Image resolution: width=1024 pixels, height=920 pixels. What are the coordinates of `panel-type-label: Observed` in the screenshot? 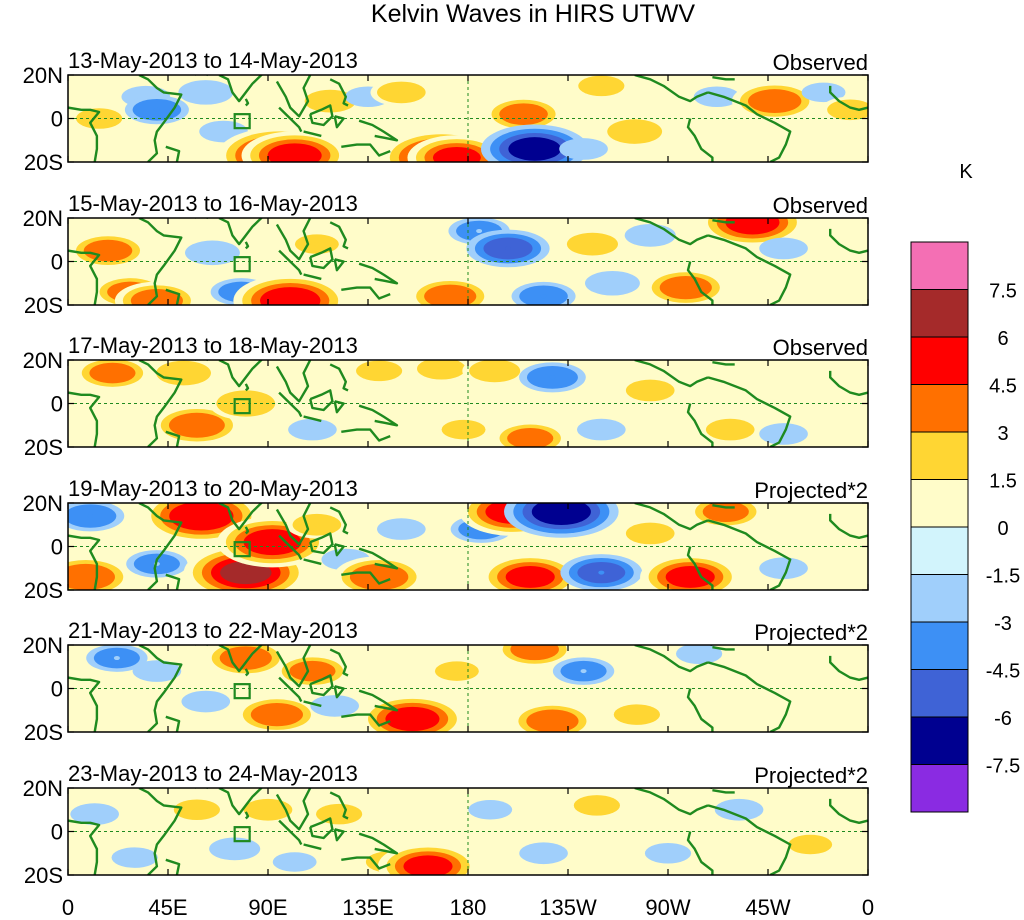 It's located at (820, 205).